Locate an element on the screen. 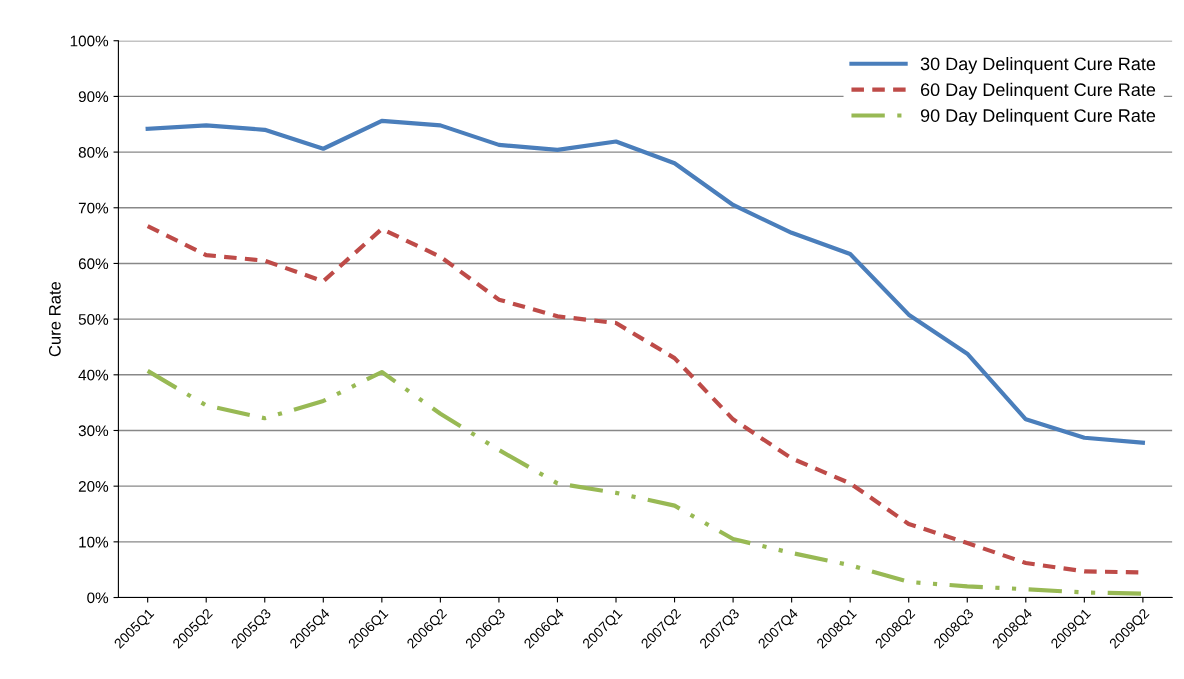  y-tick-label: 100% is located at coordinates (89, 41).